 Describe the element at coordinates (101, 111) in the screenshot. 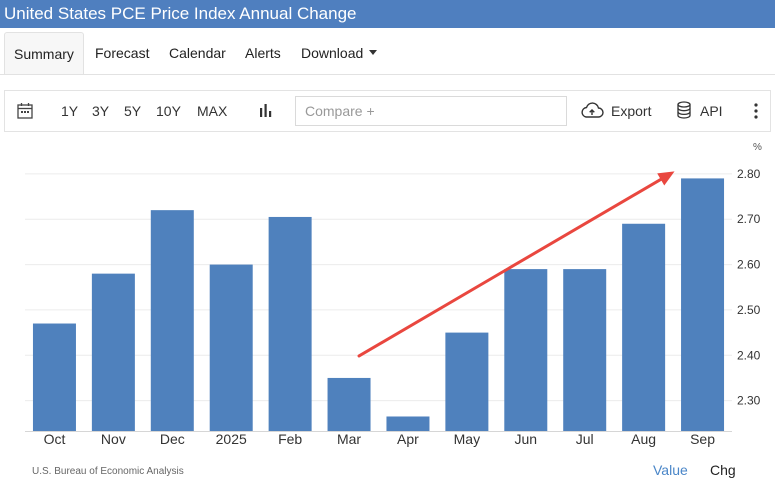

I see `range-3y: 3Y` at that location.